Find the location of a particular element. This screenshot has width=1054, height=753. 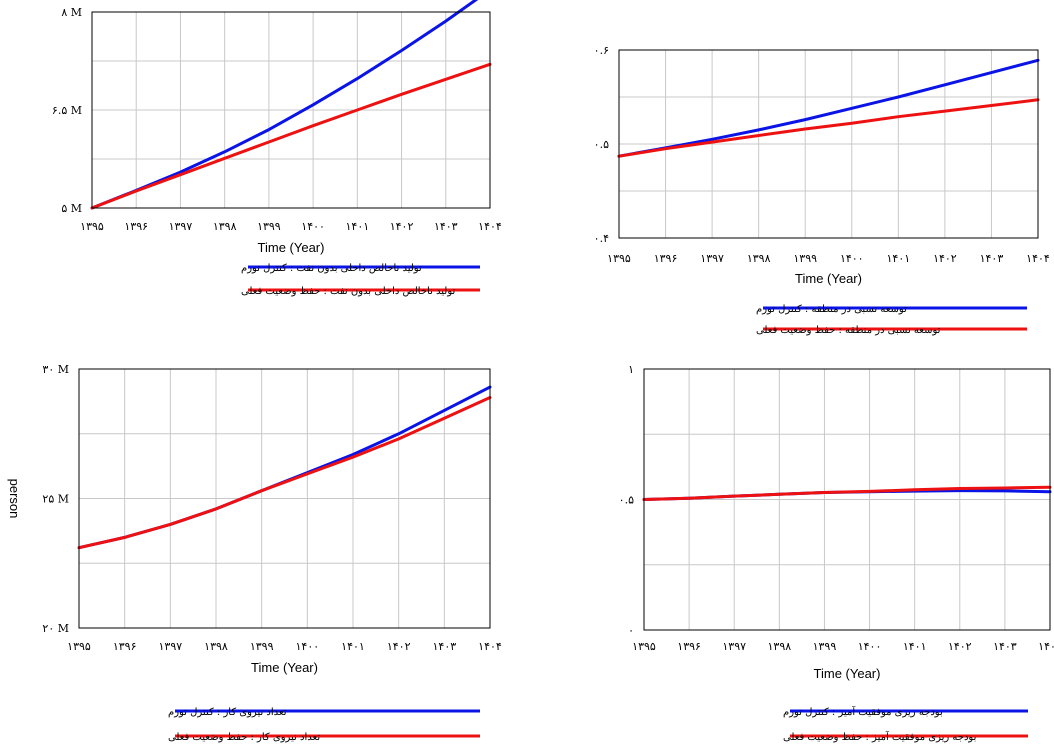

y-axis-title: person is located at coordinates (14, 499).